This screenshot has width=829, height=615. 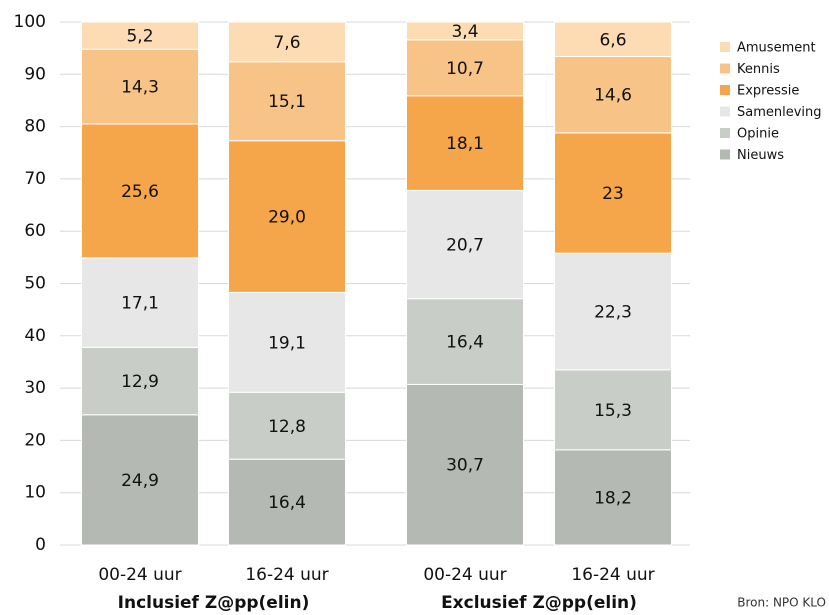 What do you see at coordinates (30, 22) in the screenshot?
I see `y-tick-label: 100` at bounding box center [30, 22].